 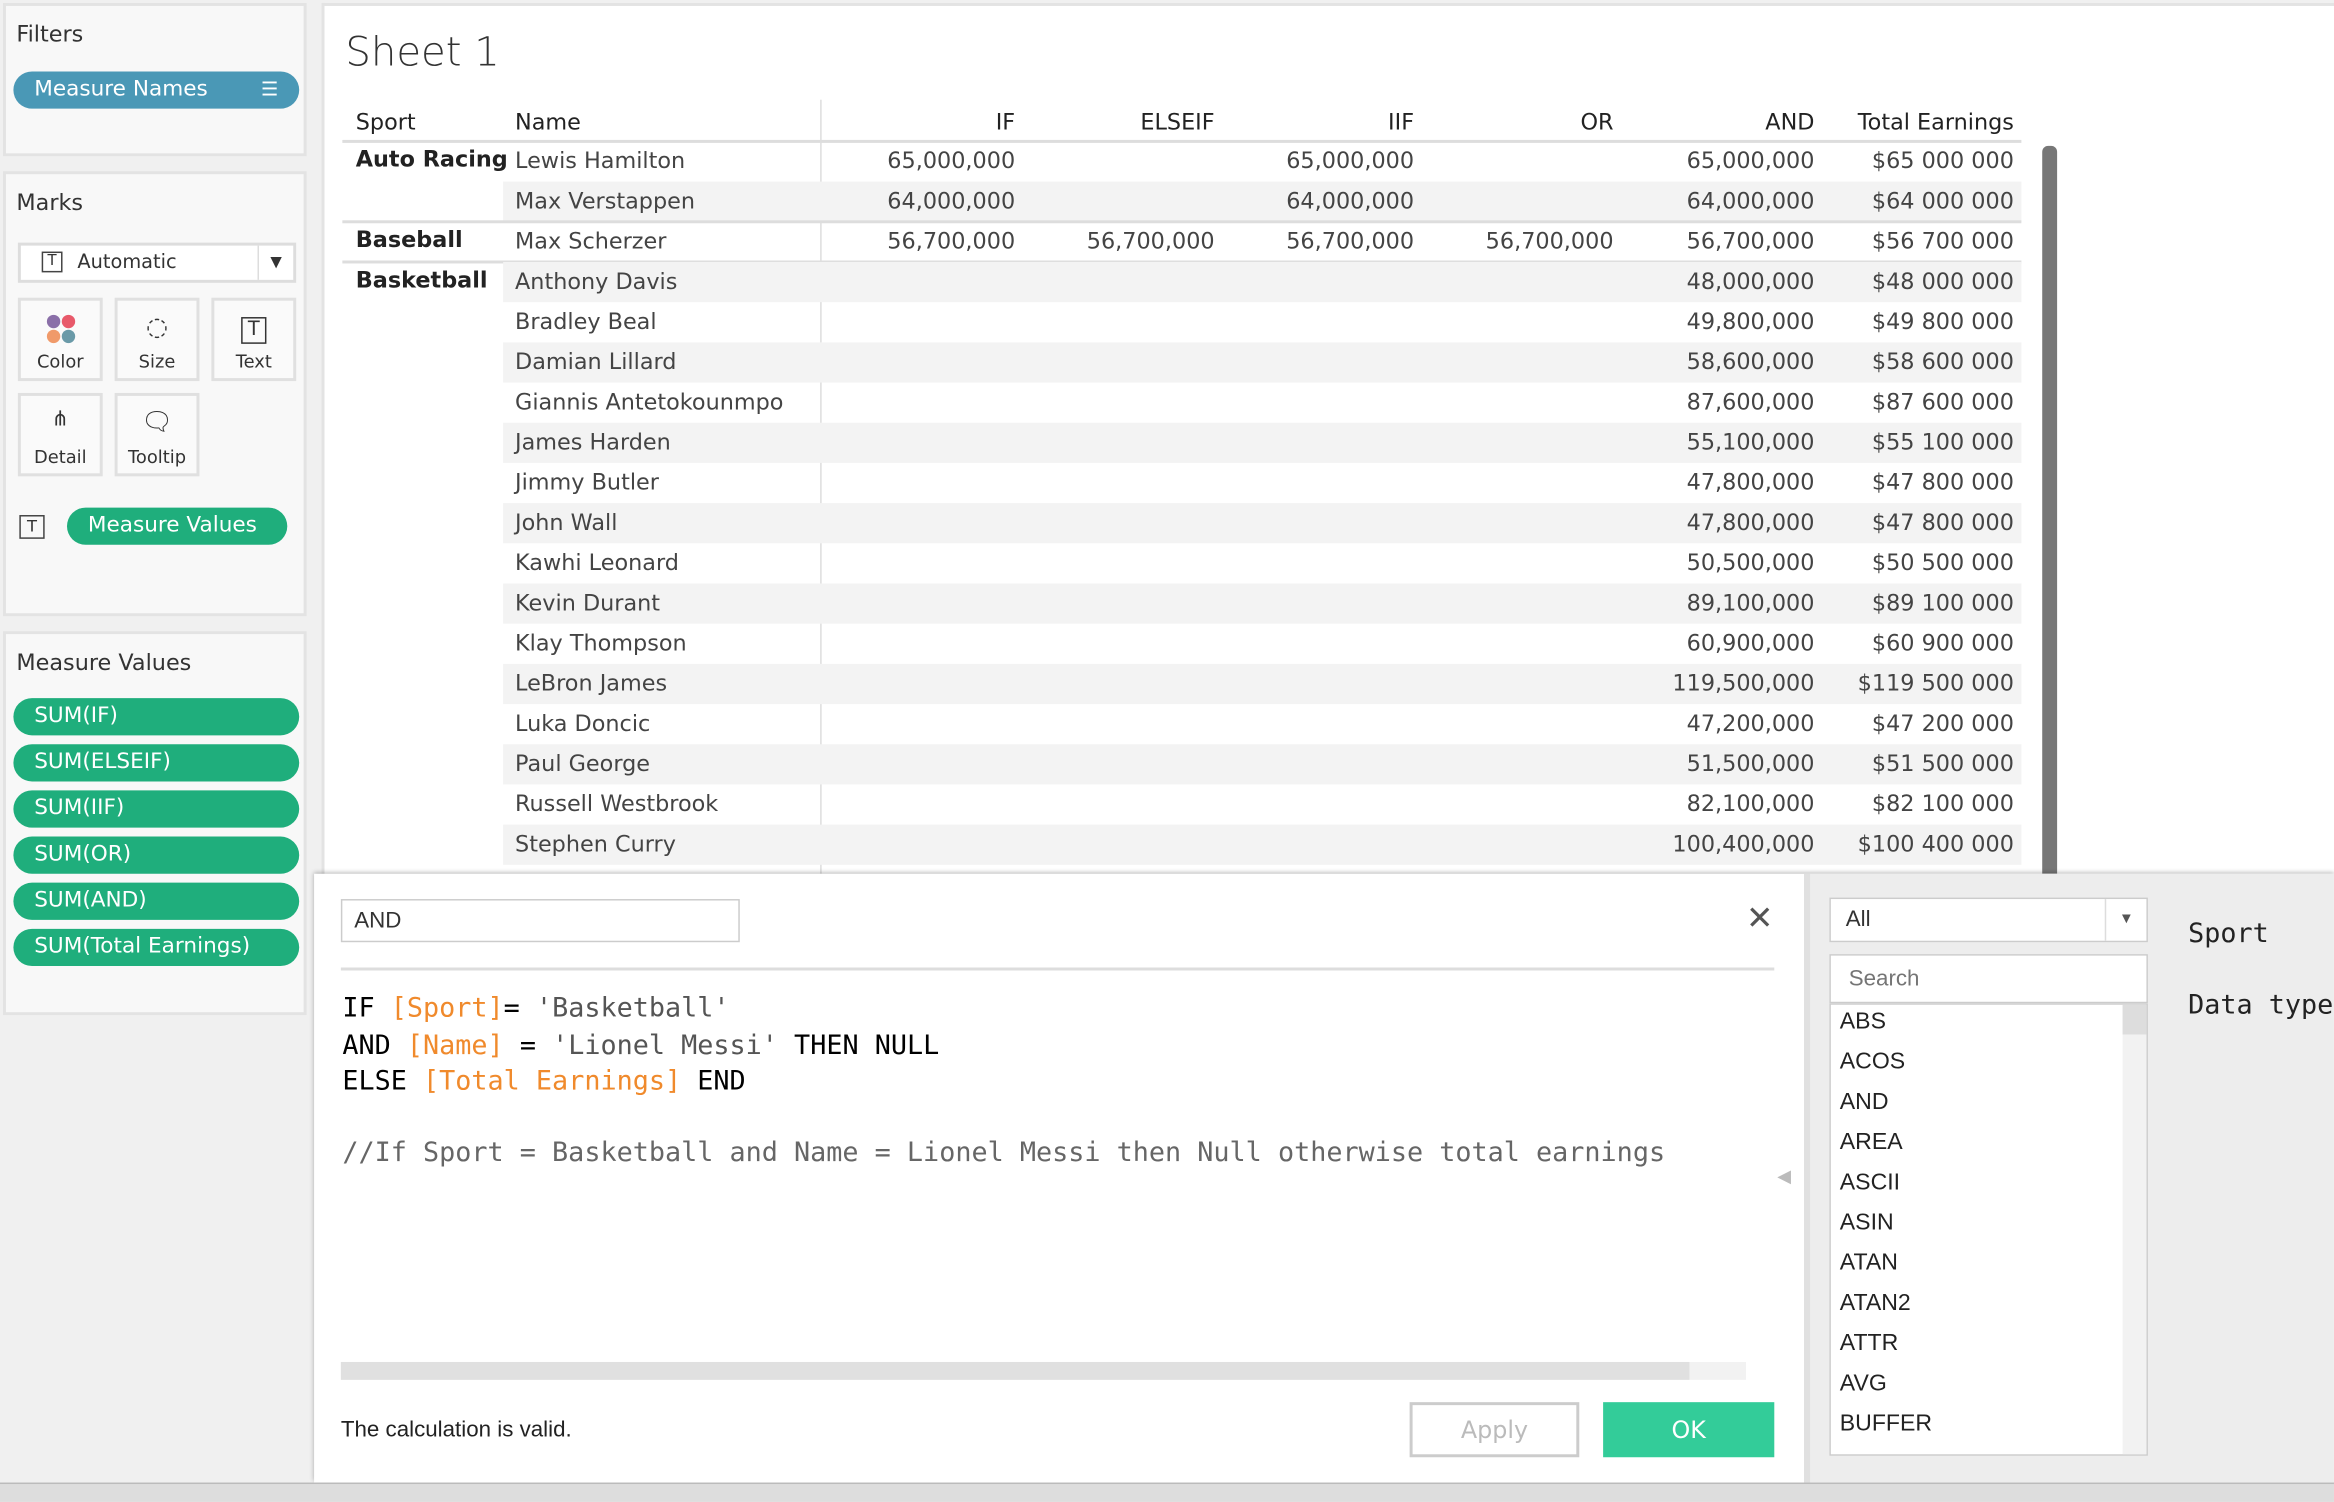 I want to click on size-button: ◌ Size, so click(x=157, y=339).